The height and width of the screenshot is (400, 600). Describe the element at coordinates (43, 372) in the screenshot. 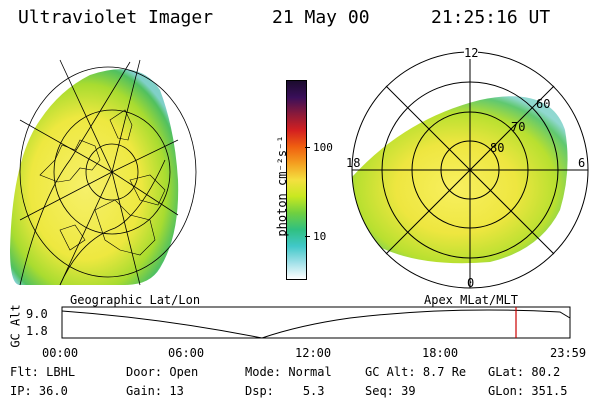

I see `status-filter: Flt: LBHL` at that location.